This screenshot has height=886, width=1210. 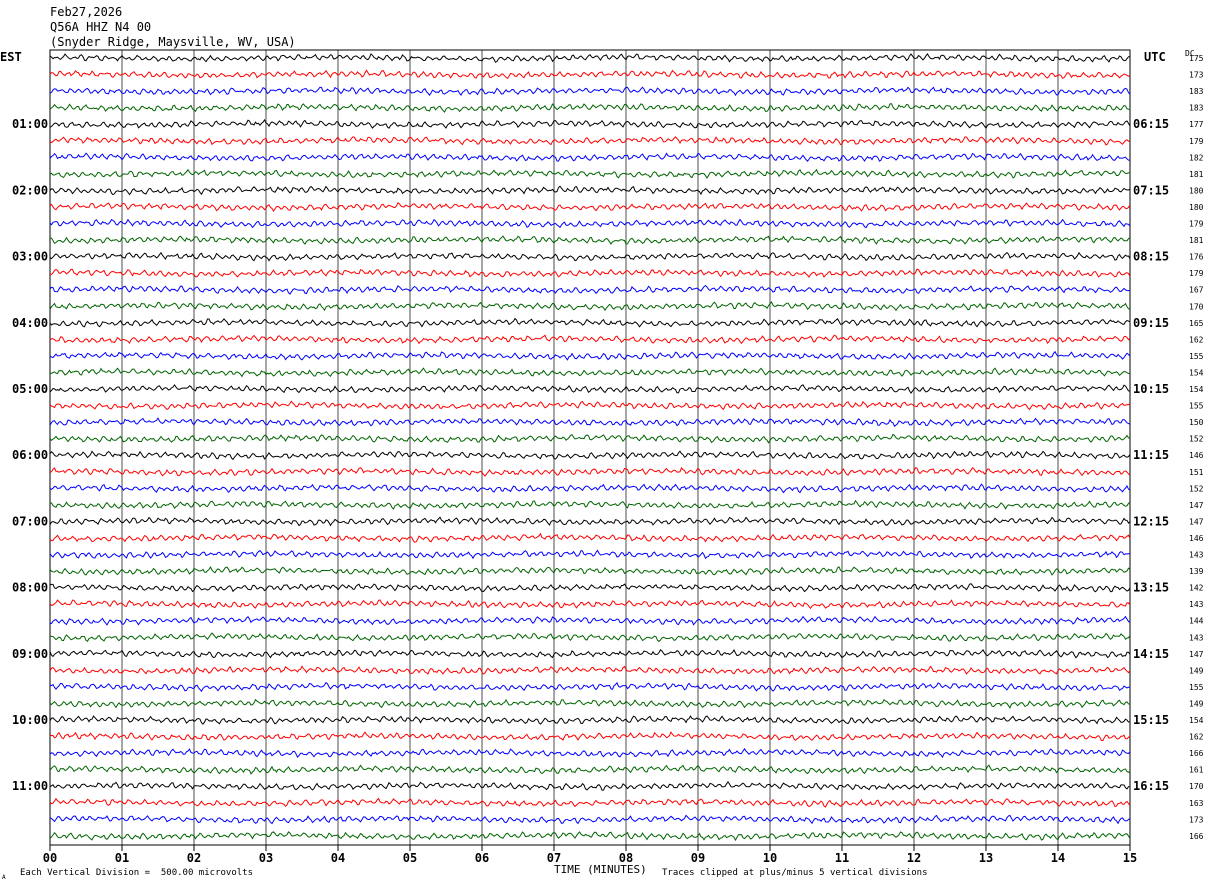 What do you see at coordinates (1130, 858) in the screenshot?
I see `x-tick-label: 15` at bounding box center [1130, 858].